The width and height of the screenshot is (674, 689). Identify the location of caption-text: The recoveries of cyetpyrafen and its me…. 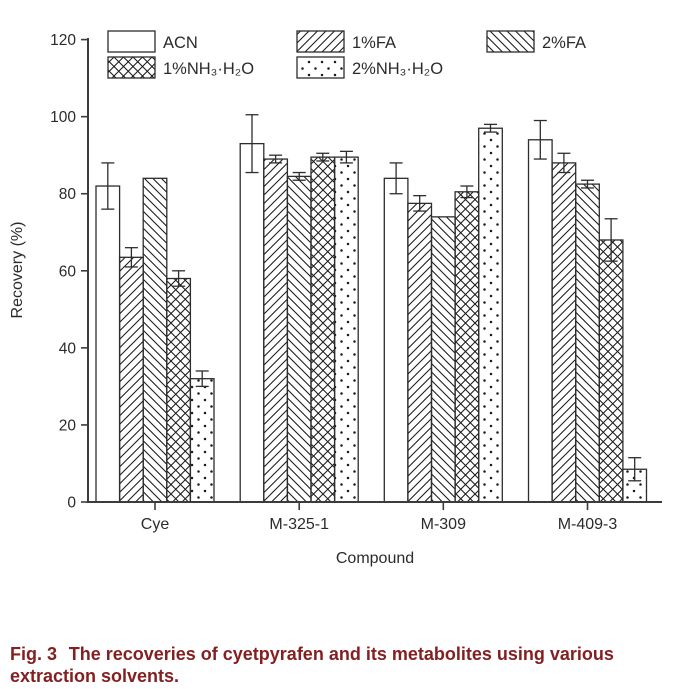
(312, 665).